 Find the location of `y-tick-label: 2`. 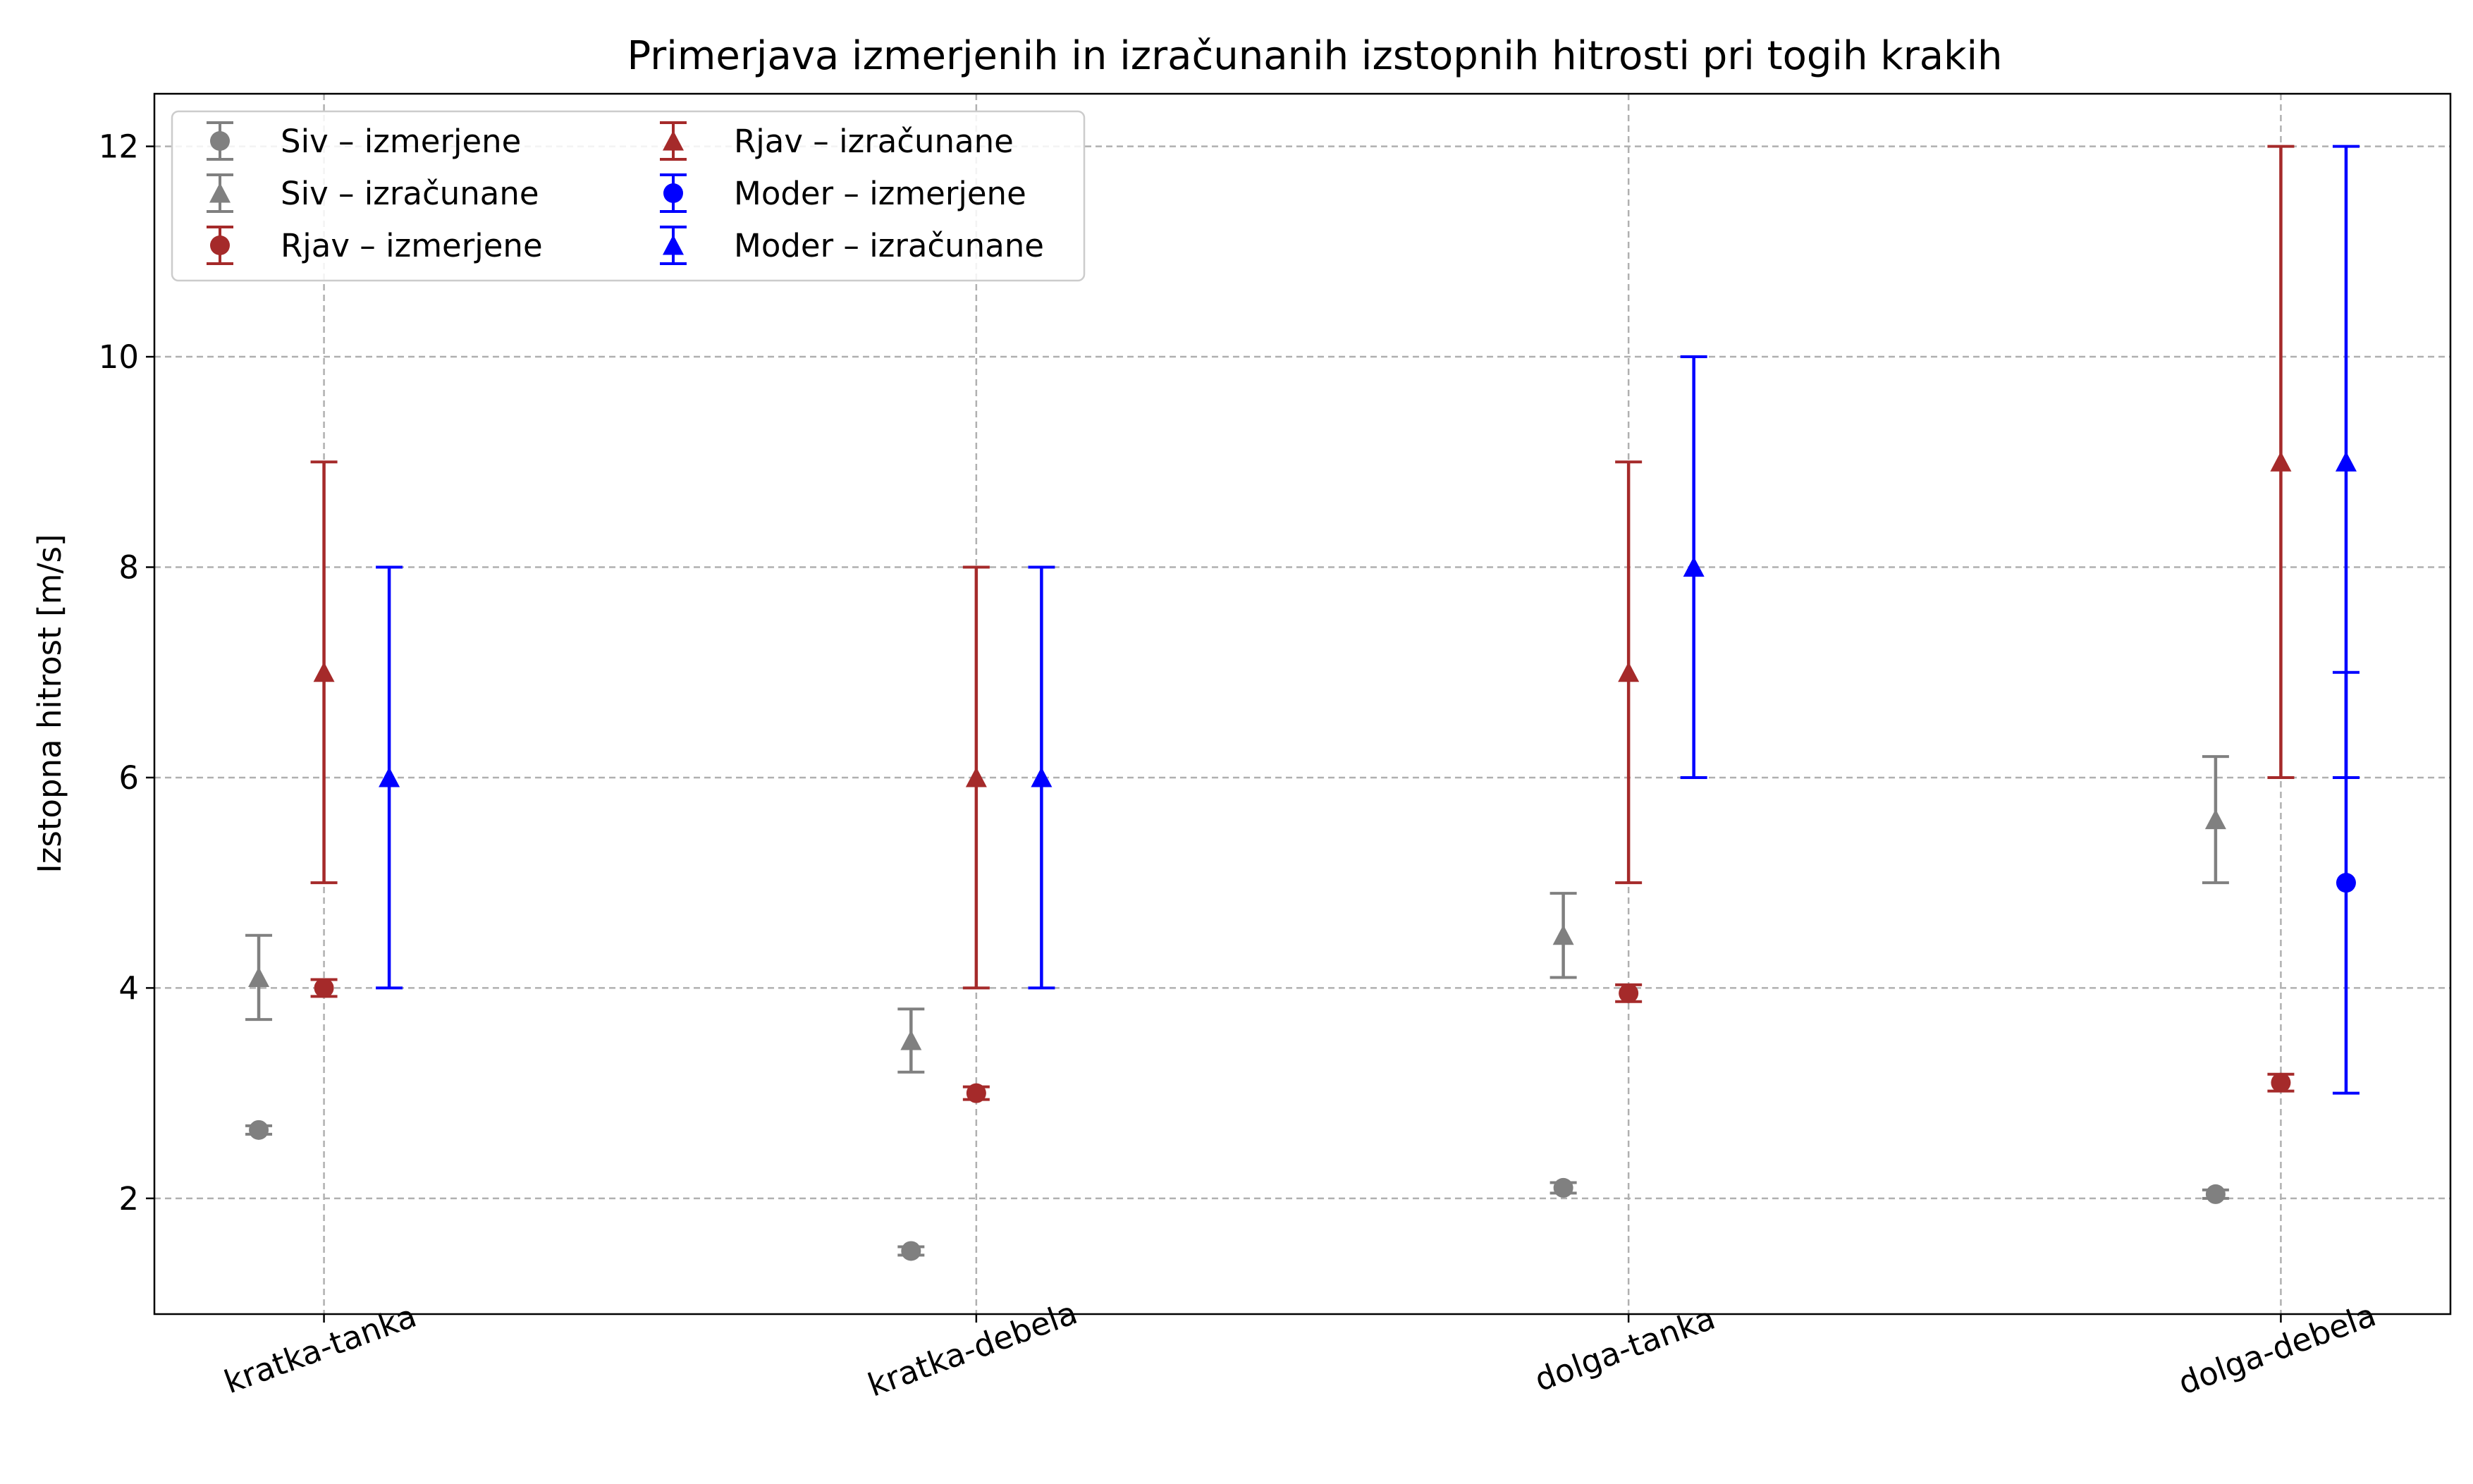

y-tick-label: 2 is located at coordinates (128, 1199).